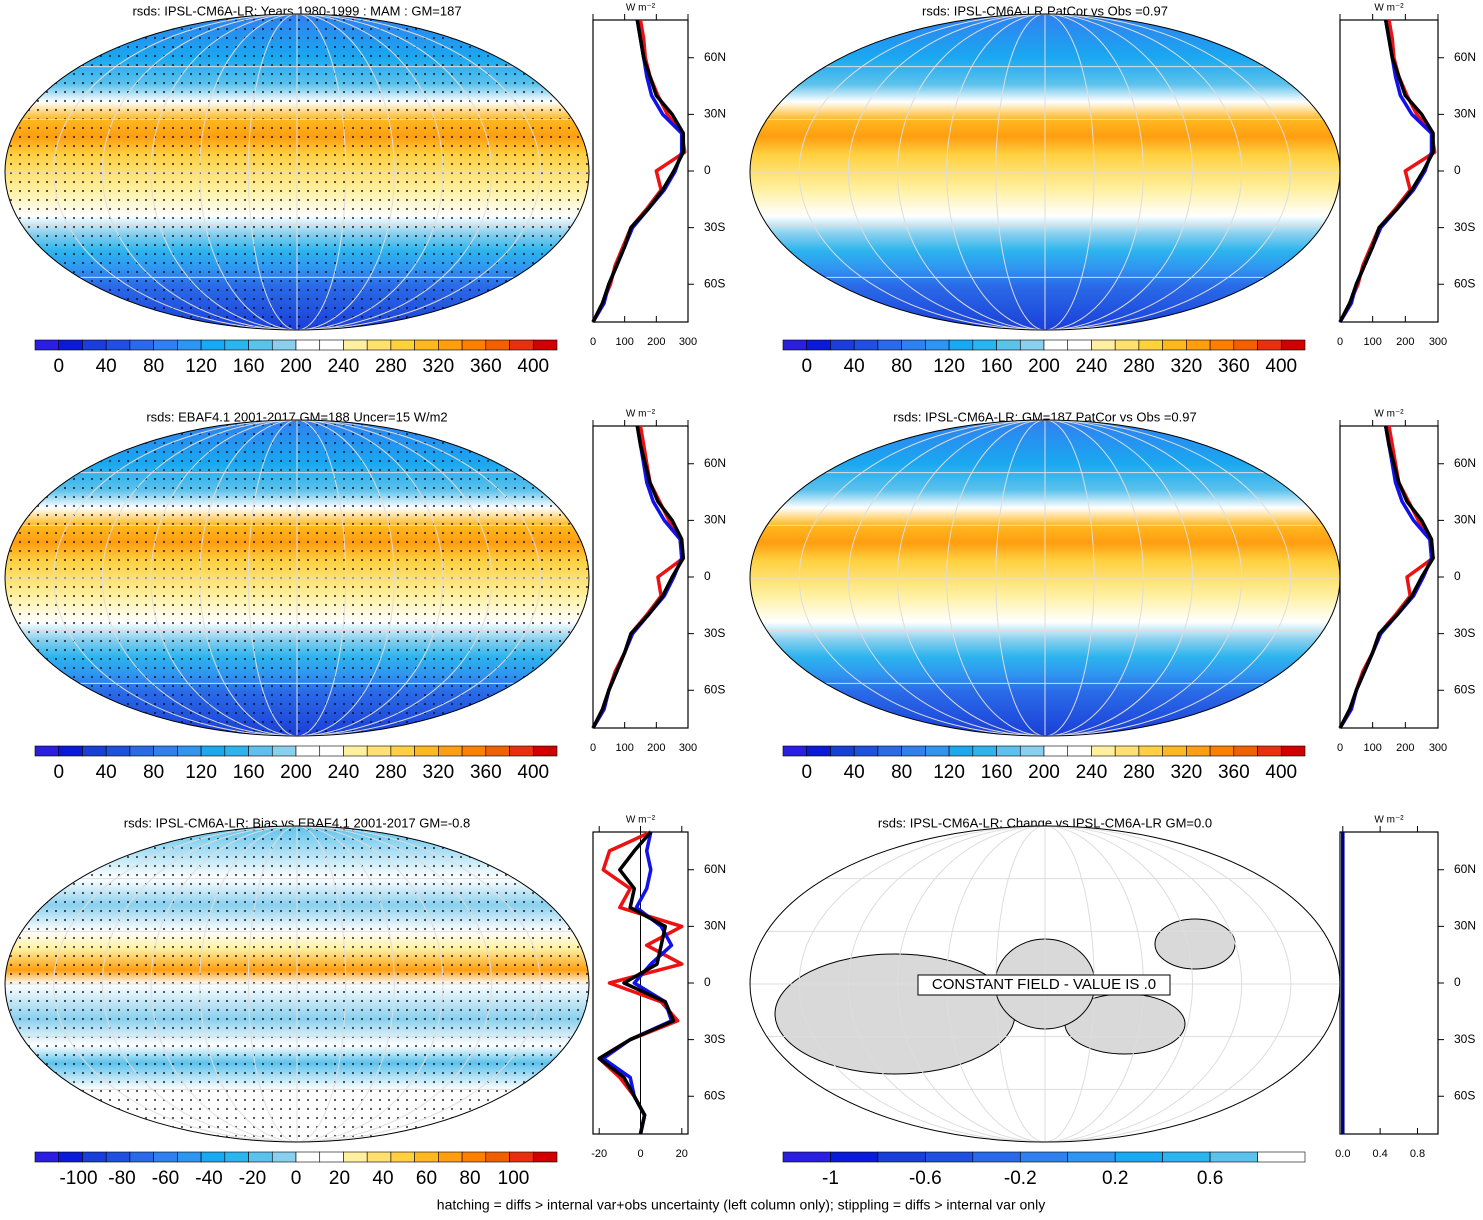 The height and width of the screenshot is (1220, 1483). What do you see at coordinates (1457, 170) in the screenshot?
I see `y-tick-label: 0` at bounding box center [1457, 170].